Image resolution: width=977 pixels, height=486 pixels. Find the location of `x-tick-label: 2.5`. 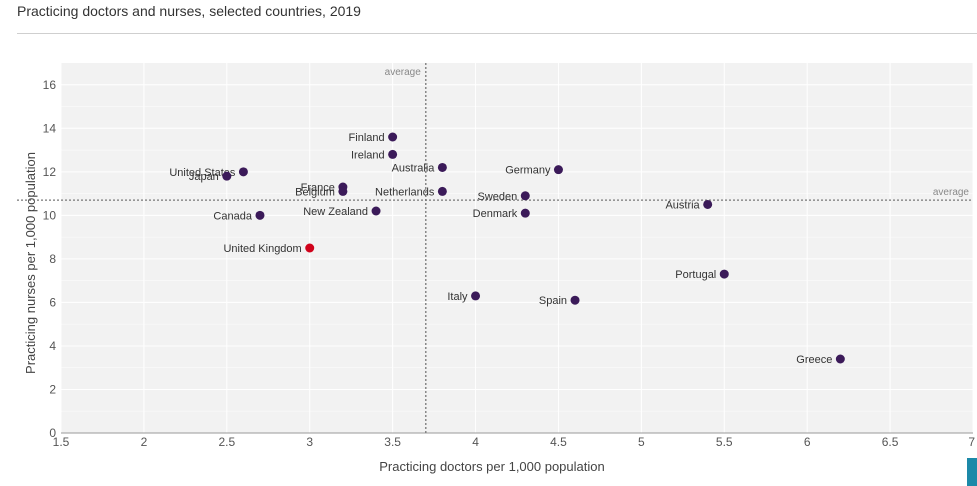

x-tick-label: 2.5 is located at coordinates (226, 442).